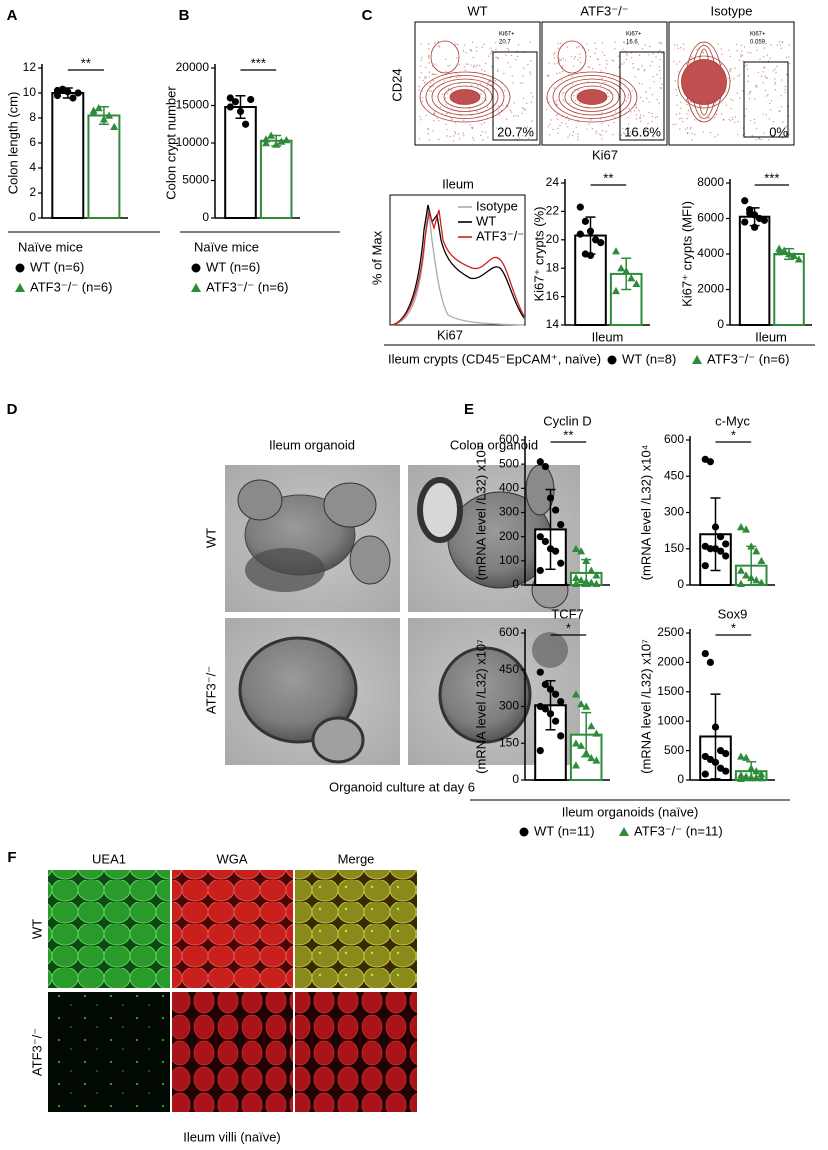 The image size is (828, 1150). Describe the element at coordinates (12, 143) in the screenshot. I see `y-axis-label: Colon length (cm)` at that location.